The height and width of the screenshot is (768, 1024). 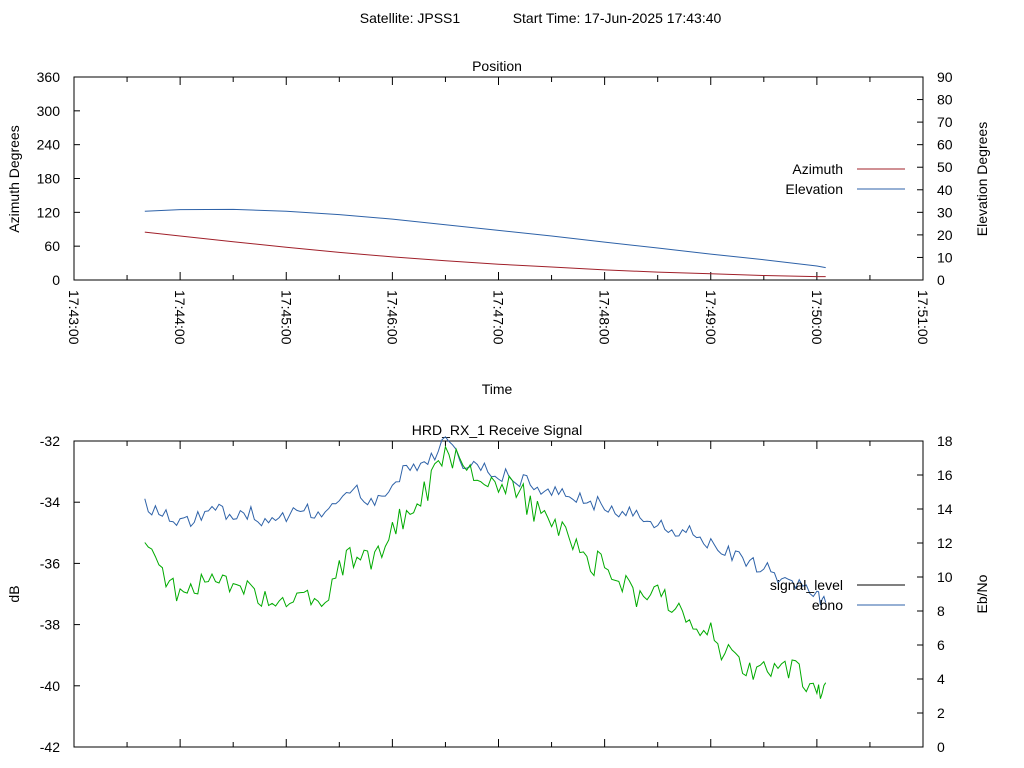 I want to click on y2-tick-label: 80, so click(x=945, y=100).